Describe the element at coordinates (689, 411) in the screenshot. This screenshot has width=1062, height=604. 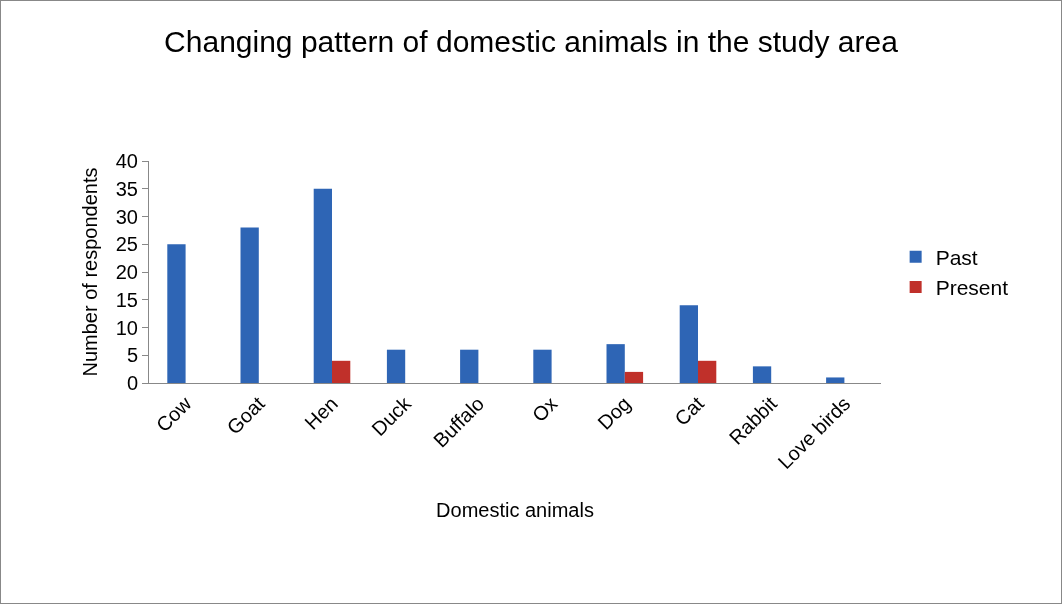
I see `x-tick-label: Cat` at that location.